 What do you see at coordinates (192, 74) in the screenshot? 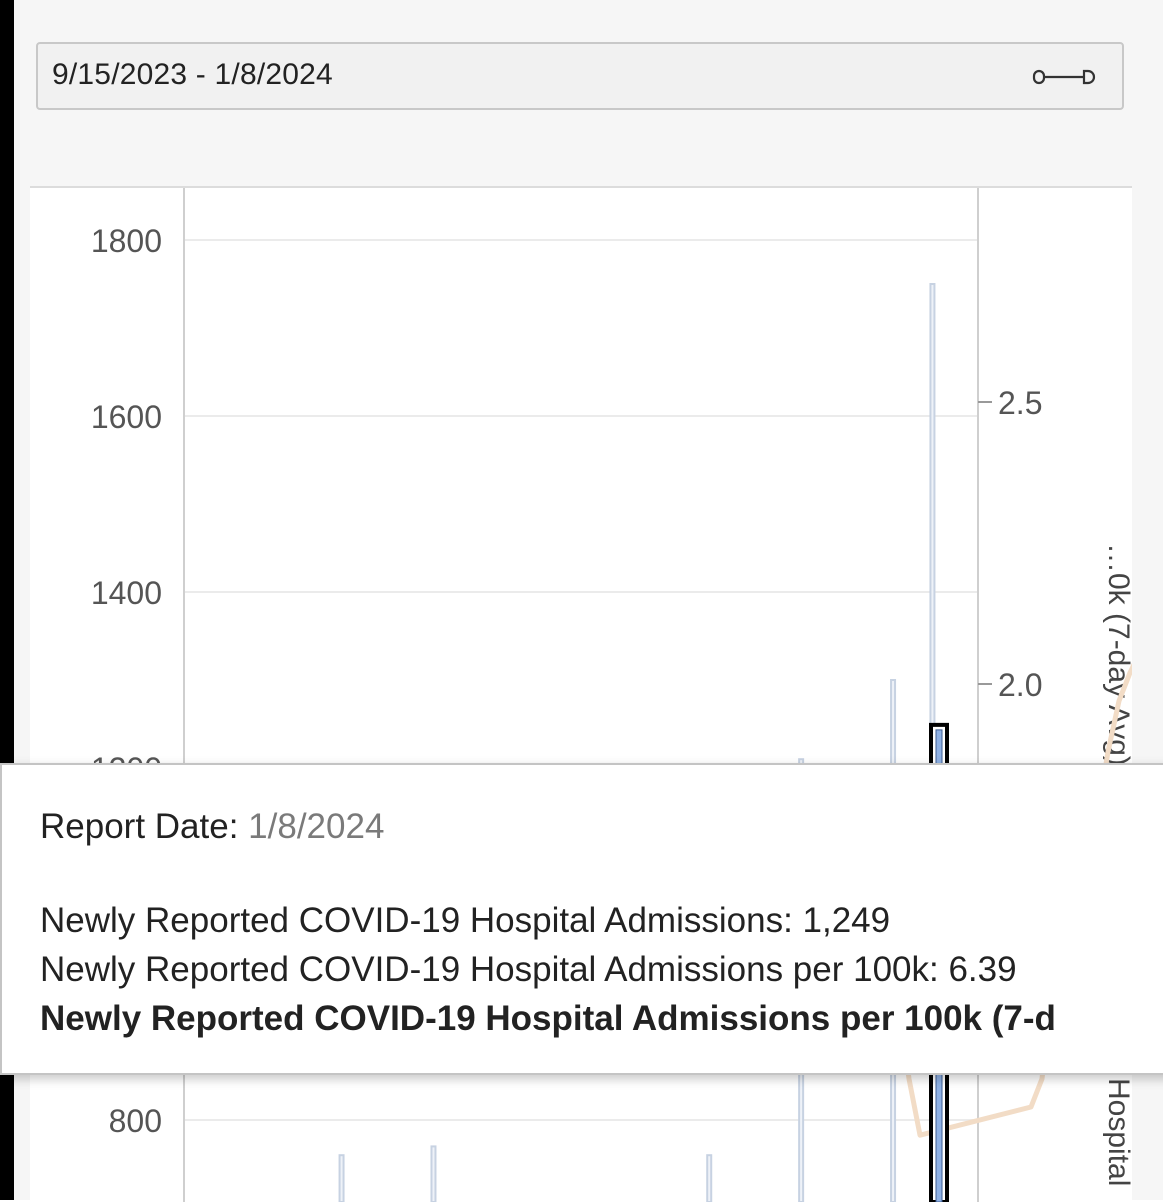
I see `date-range-label: 9/15/2023 - 1/8/2024` at bounding box center [192, 74].